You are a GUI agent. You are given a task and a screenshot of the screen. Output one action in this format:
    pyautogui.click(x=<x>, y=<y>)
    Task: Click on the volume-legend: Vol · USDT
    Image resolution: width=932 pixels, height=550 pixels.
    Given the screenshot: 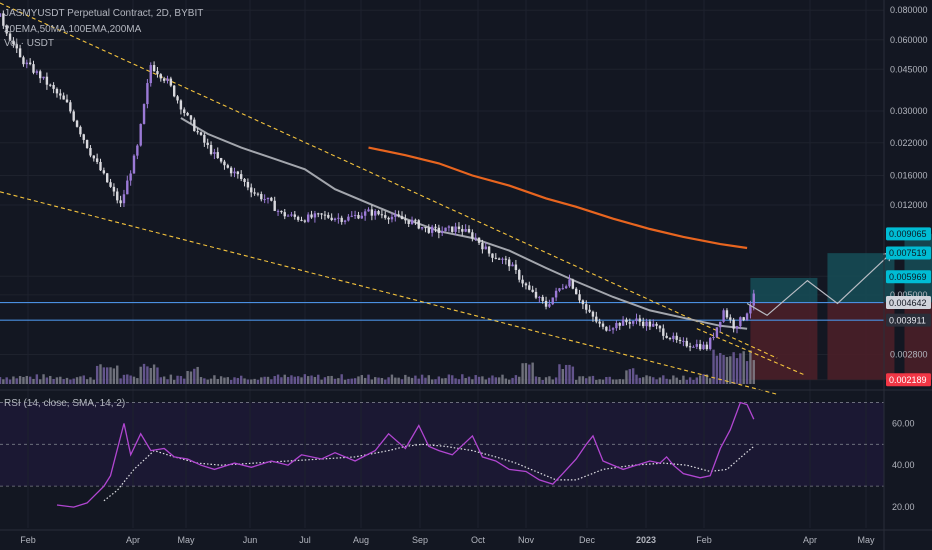 What is the action you would take?
    pyautogui.click(x=29, y=43)
    